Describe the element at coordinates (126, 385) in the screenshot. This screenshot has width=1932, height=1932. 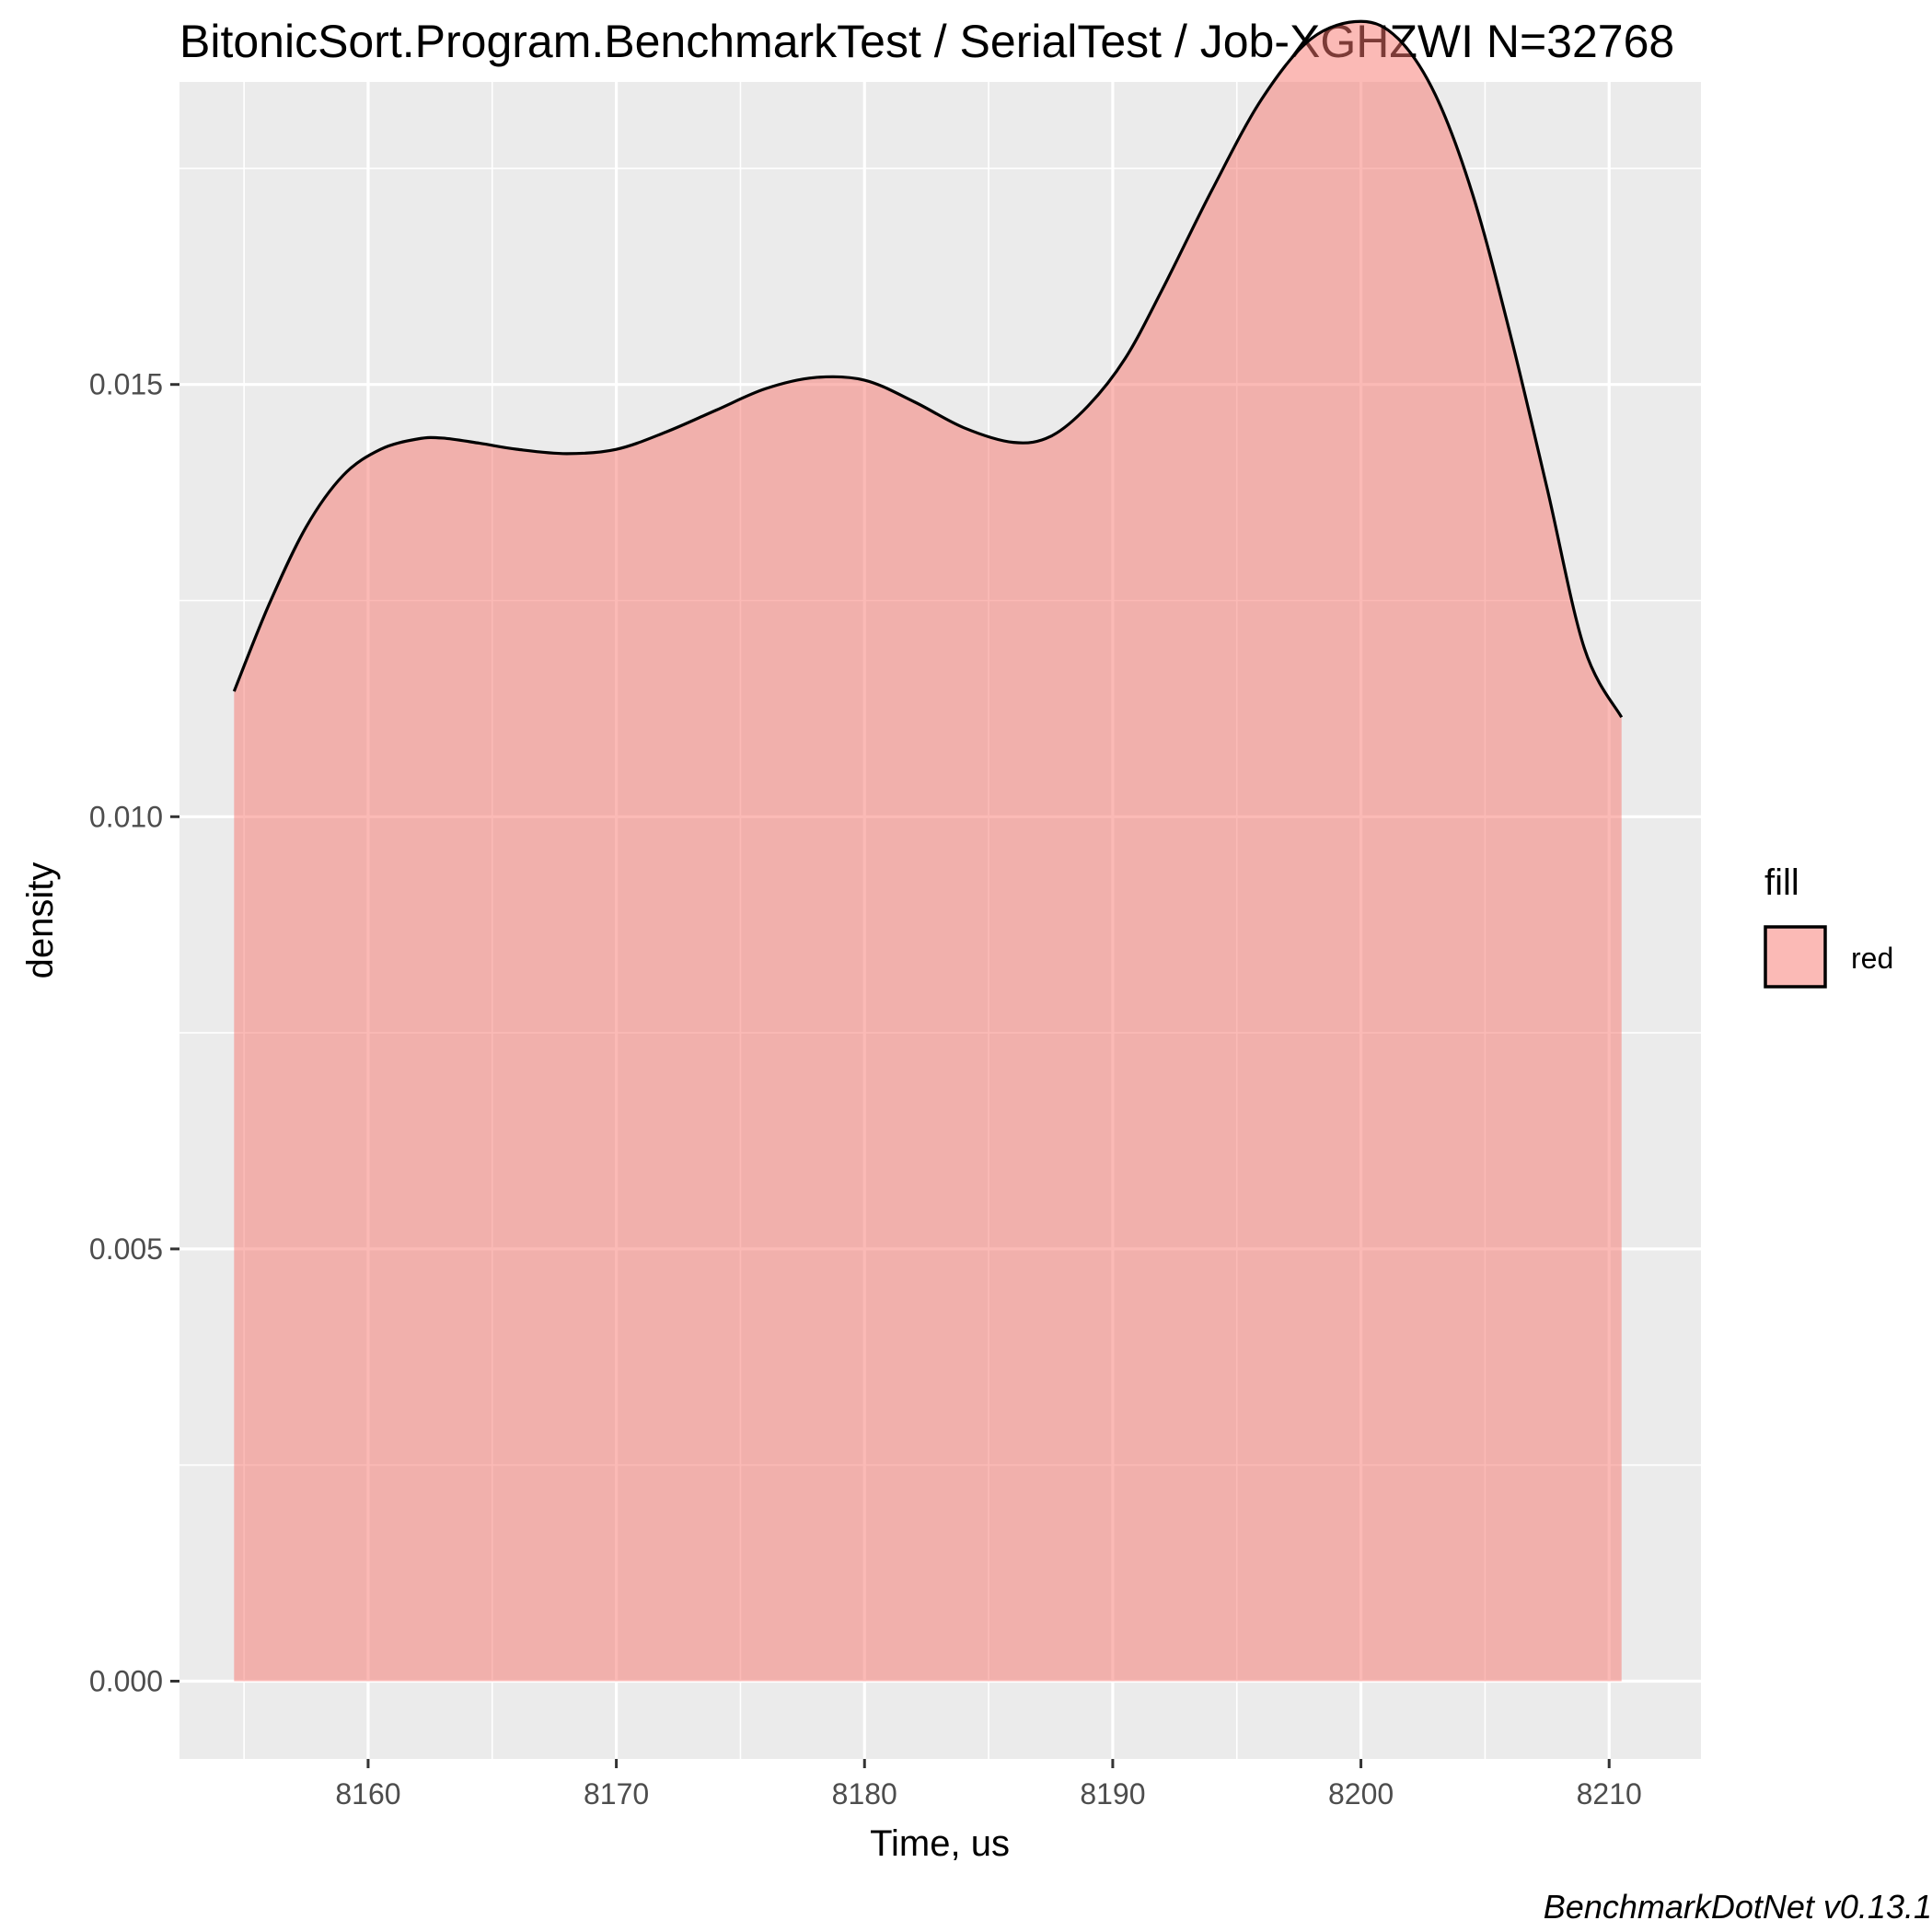
I see `y-tick-label: 0.015` at that location.